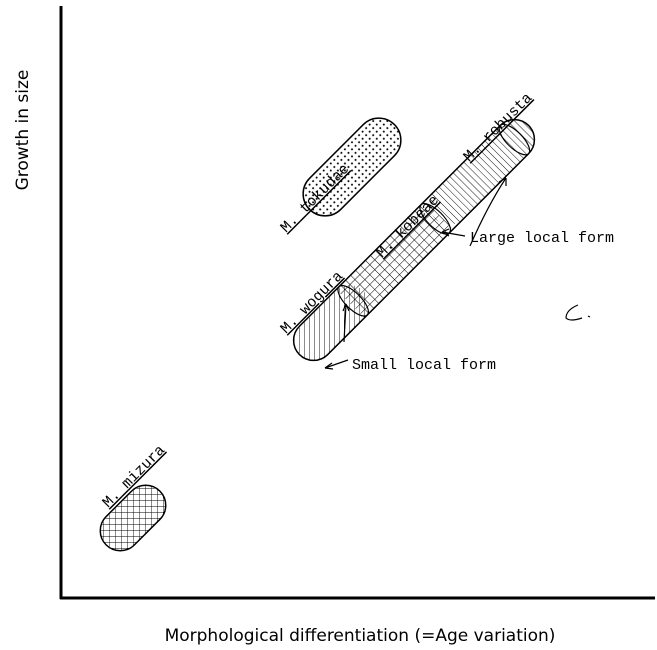  What do you see at coordinates (133, 518) in the screenshot?
I see `mizura-capsule` at bounding box center [133, 518].